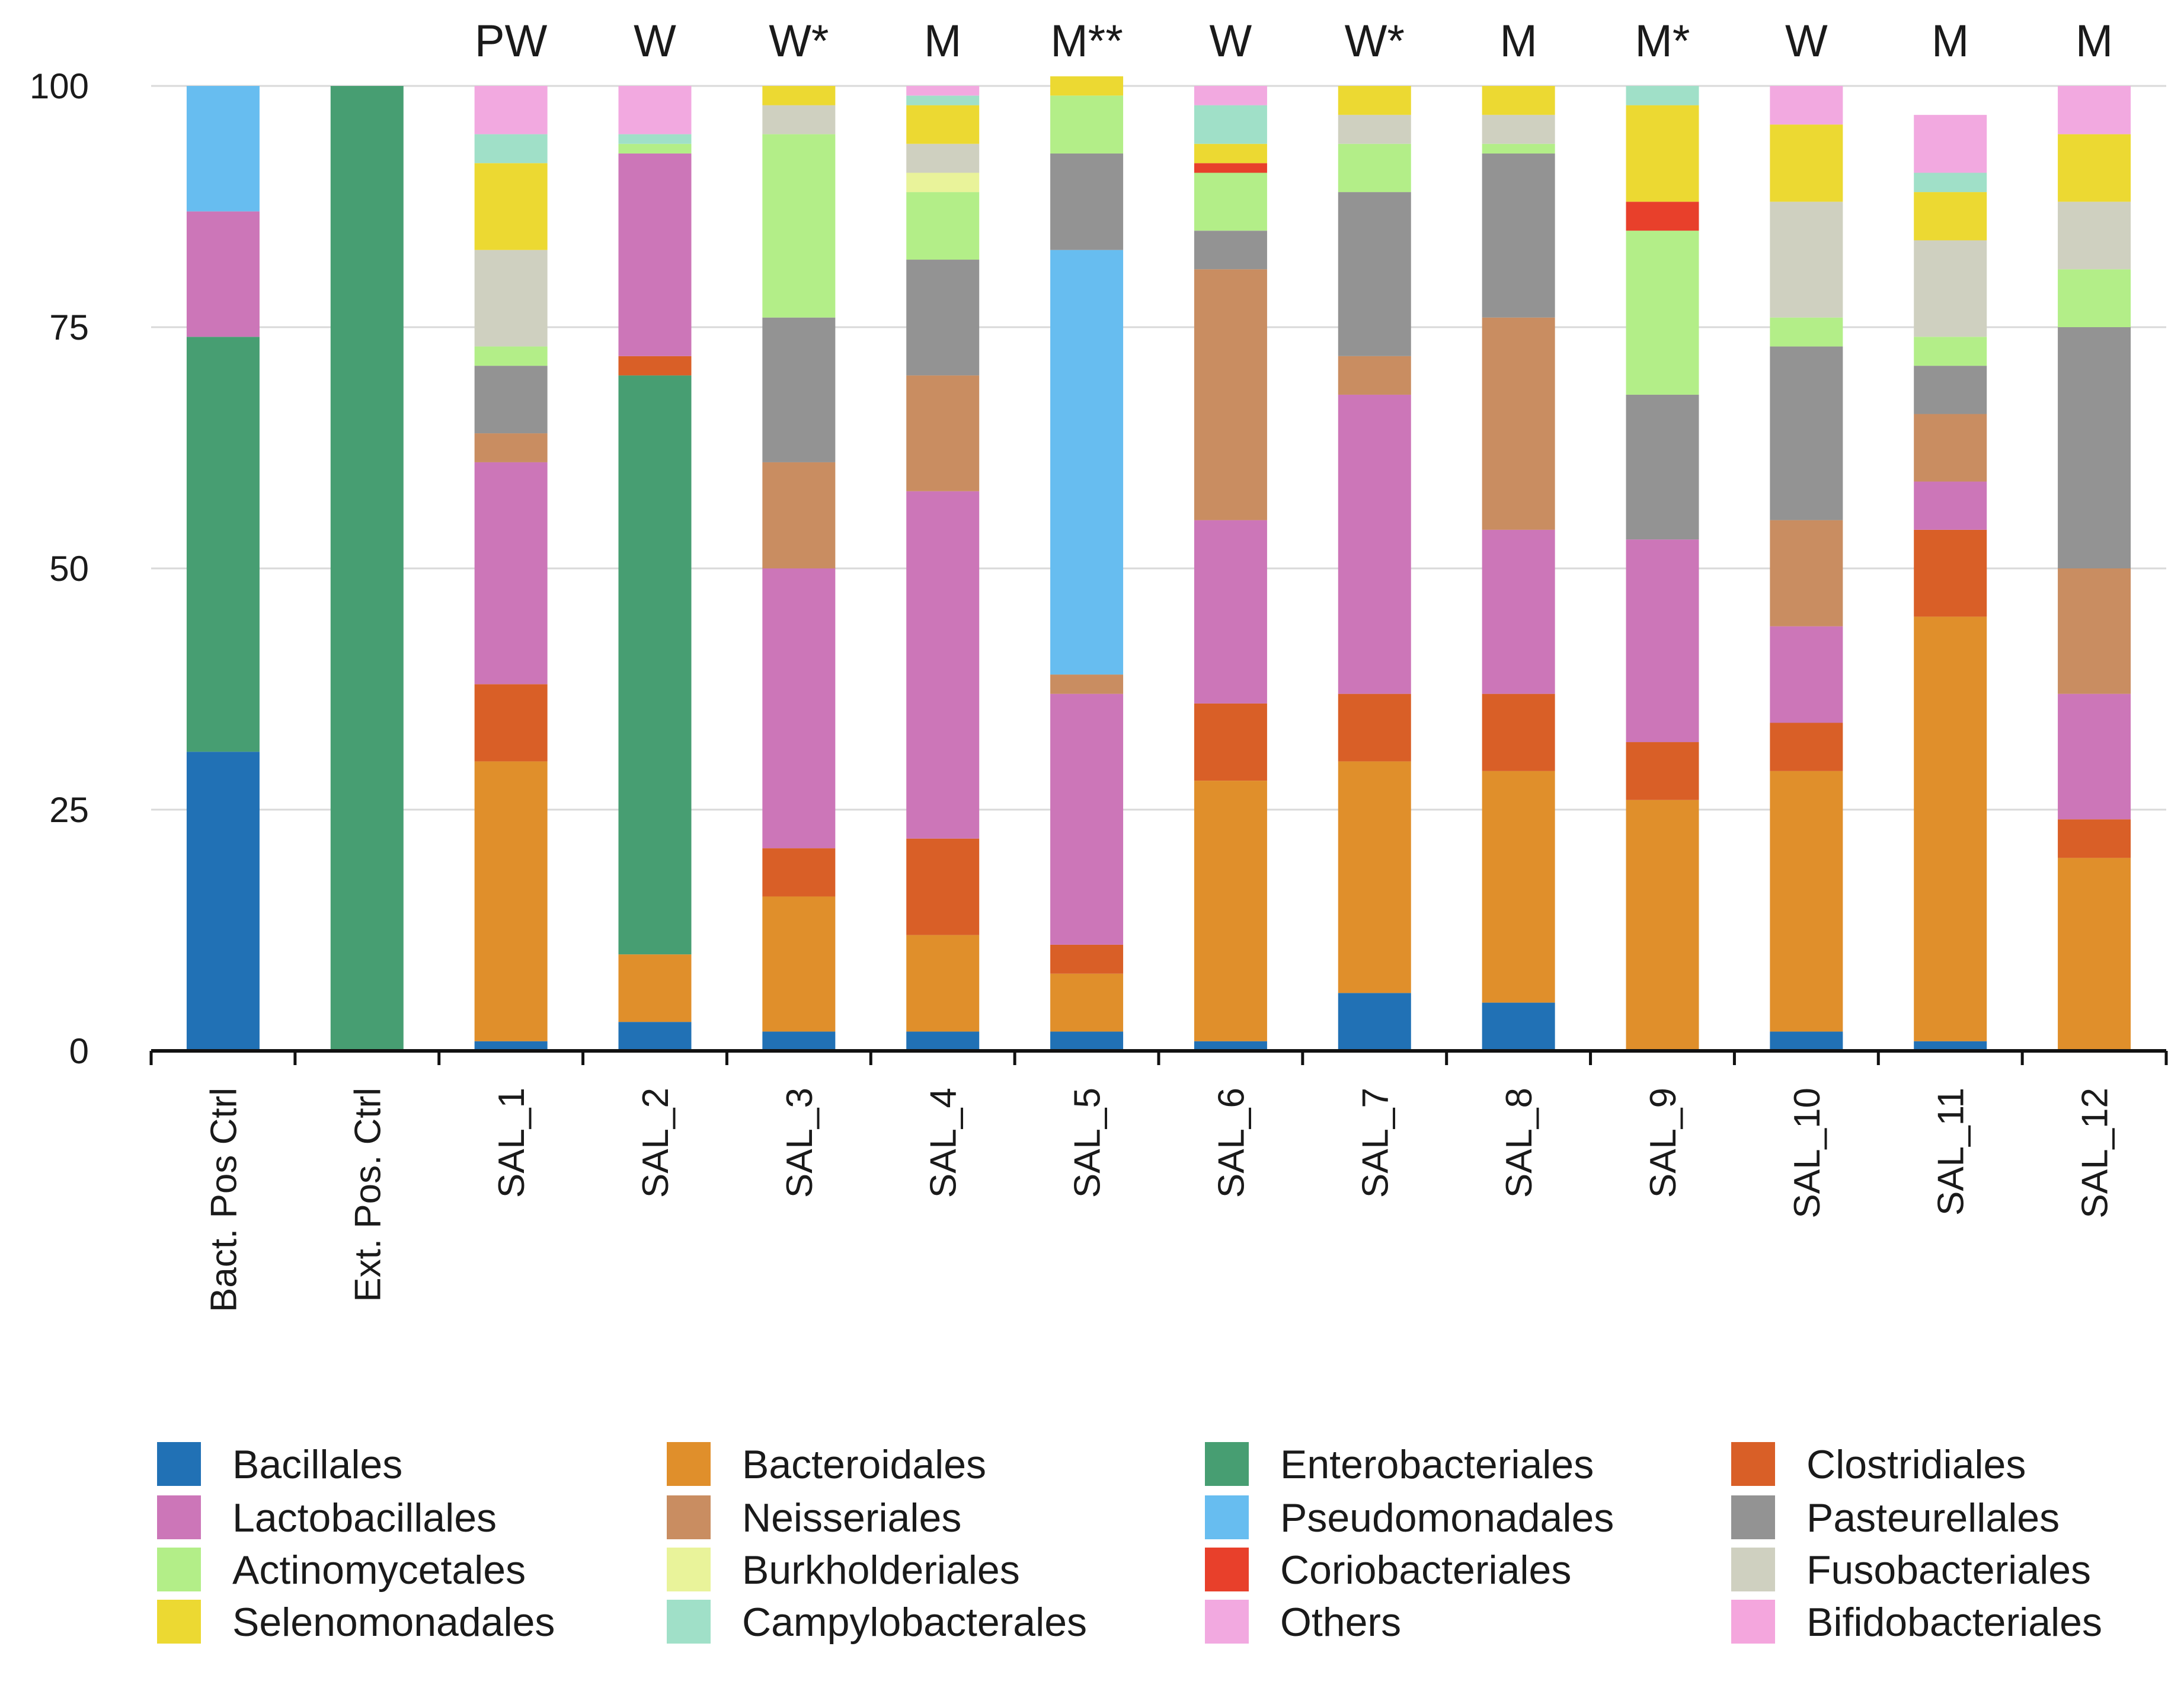 The height and width of the screenshot is (1691, 2184). What do you see at coordinates (511, 400) in the screenshot?
I see `bar-segment-sal-1-pasteurellales` at bounding box center [511, 400].